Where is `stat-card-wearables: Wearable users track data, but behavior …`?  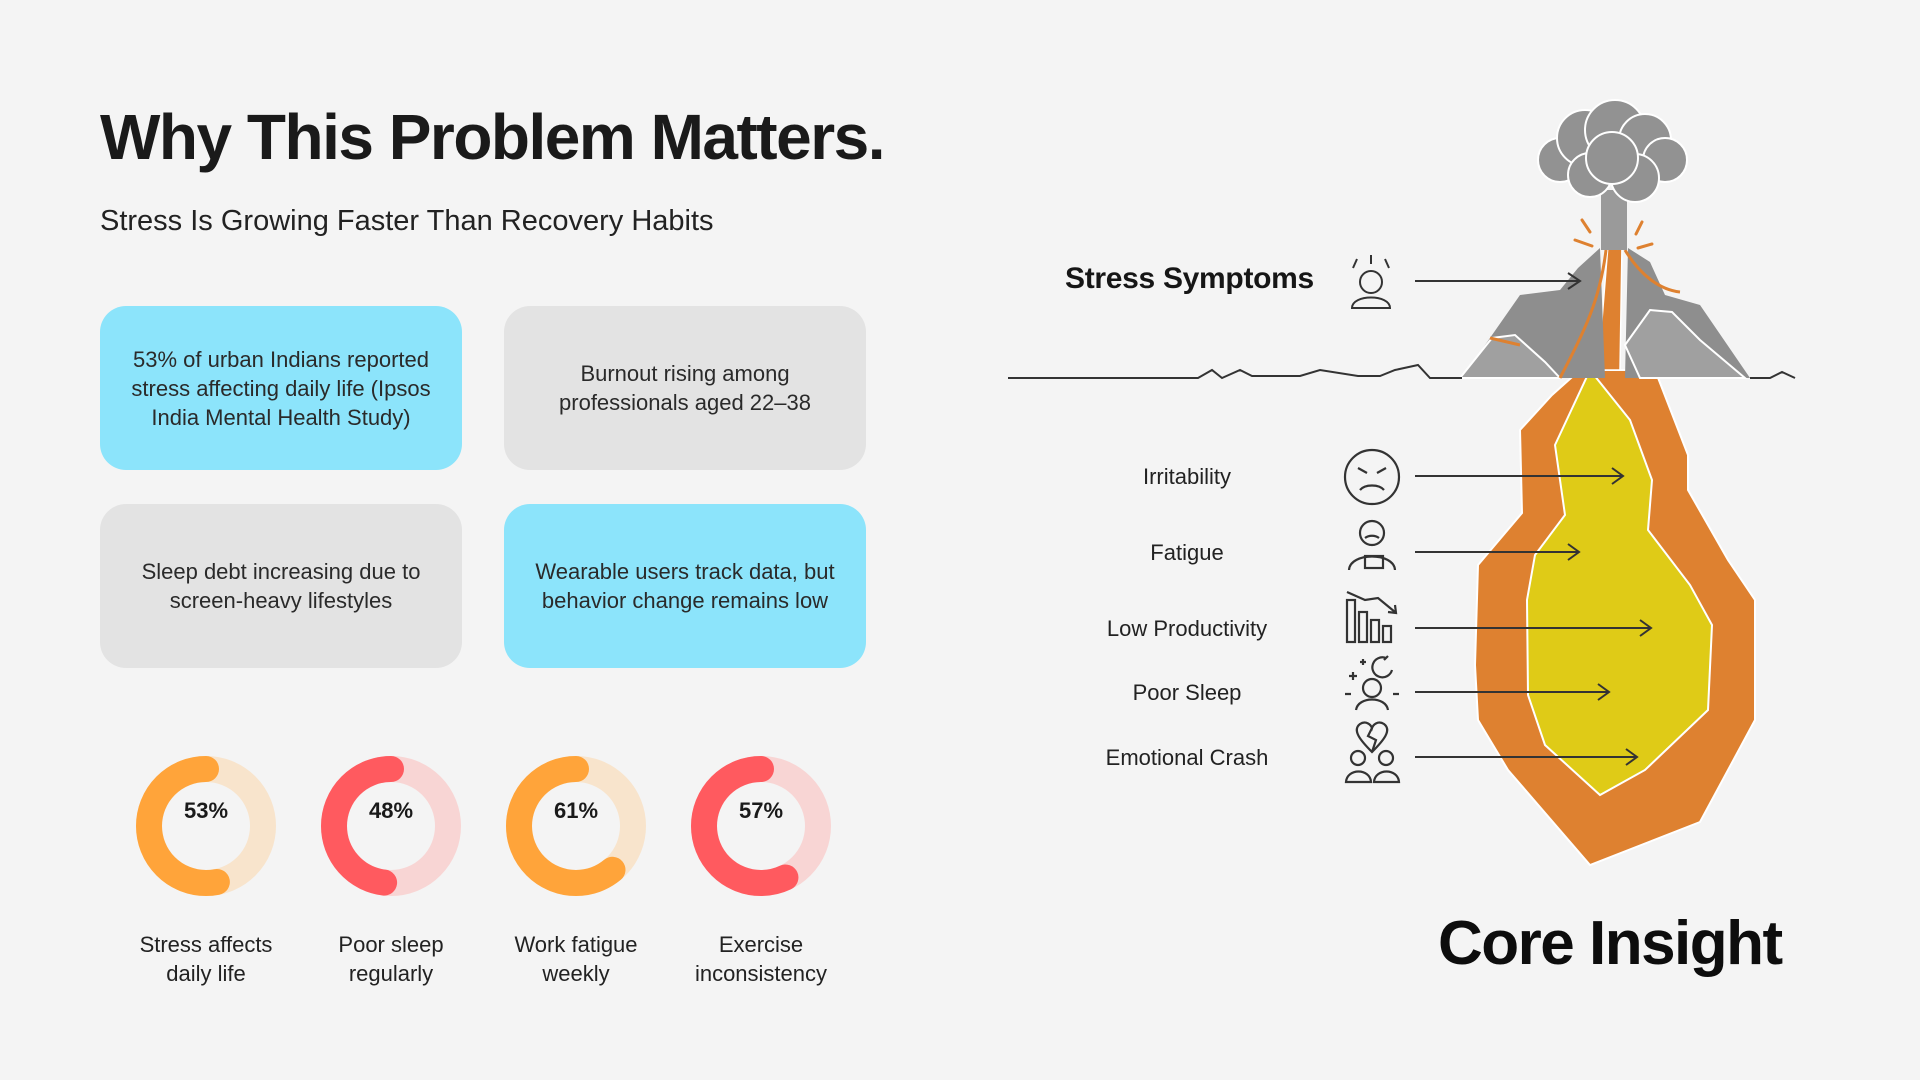
stat-card-wearables: Wearable users track data, but behavior … is located at coordinates (685, 586).